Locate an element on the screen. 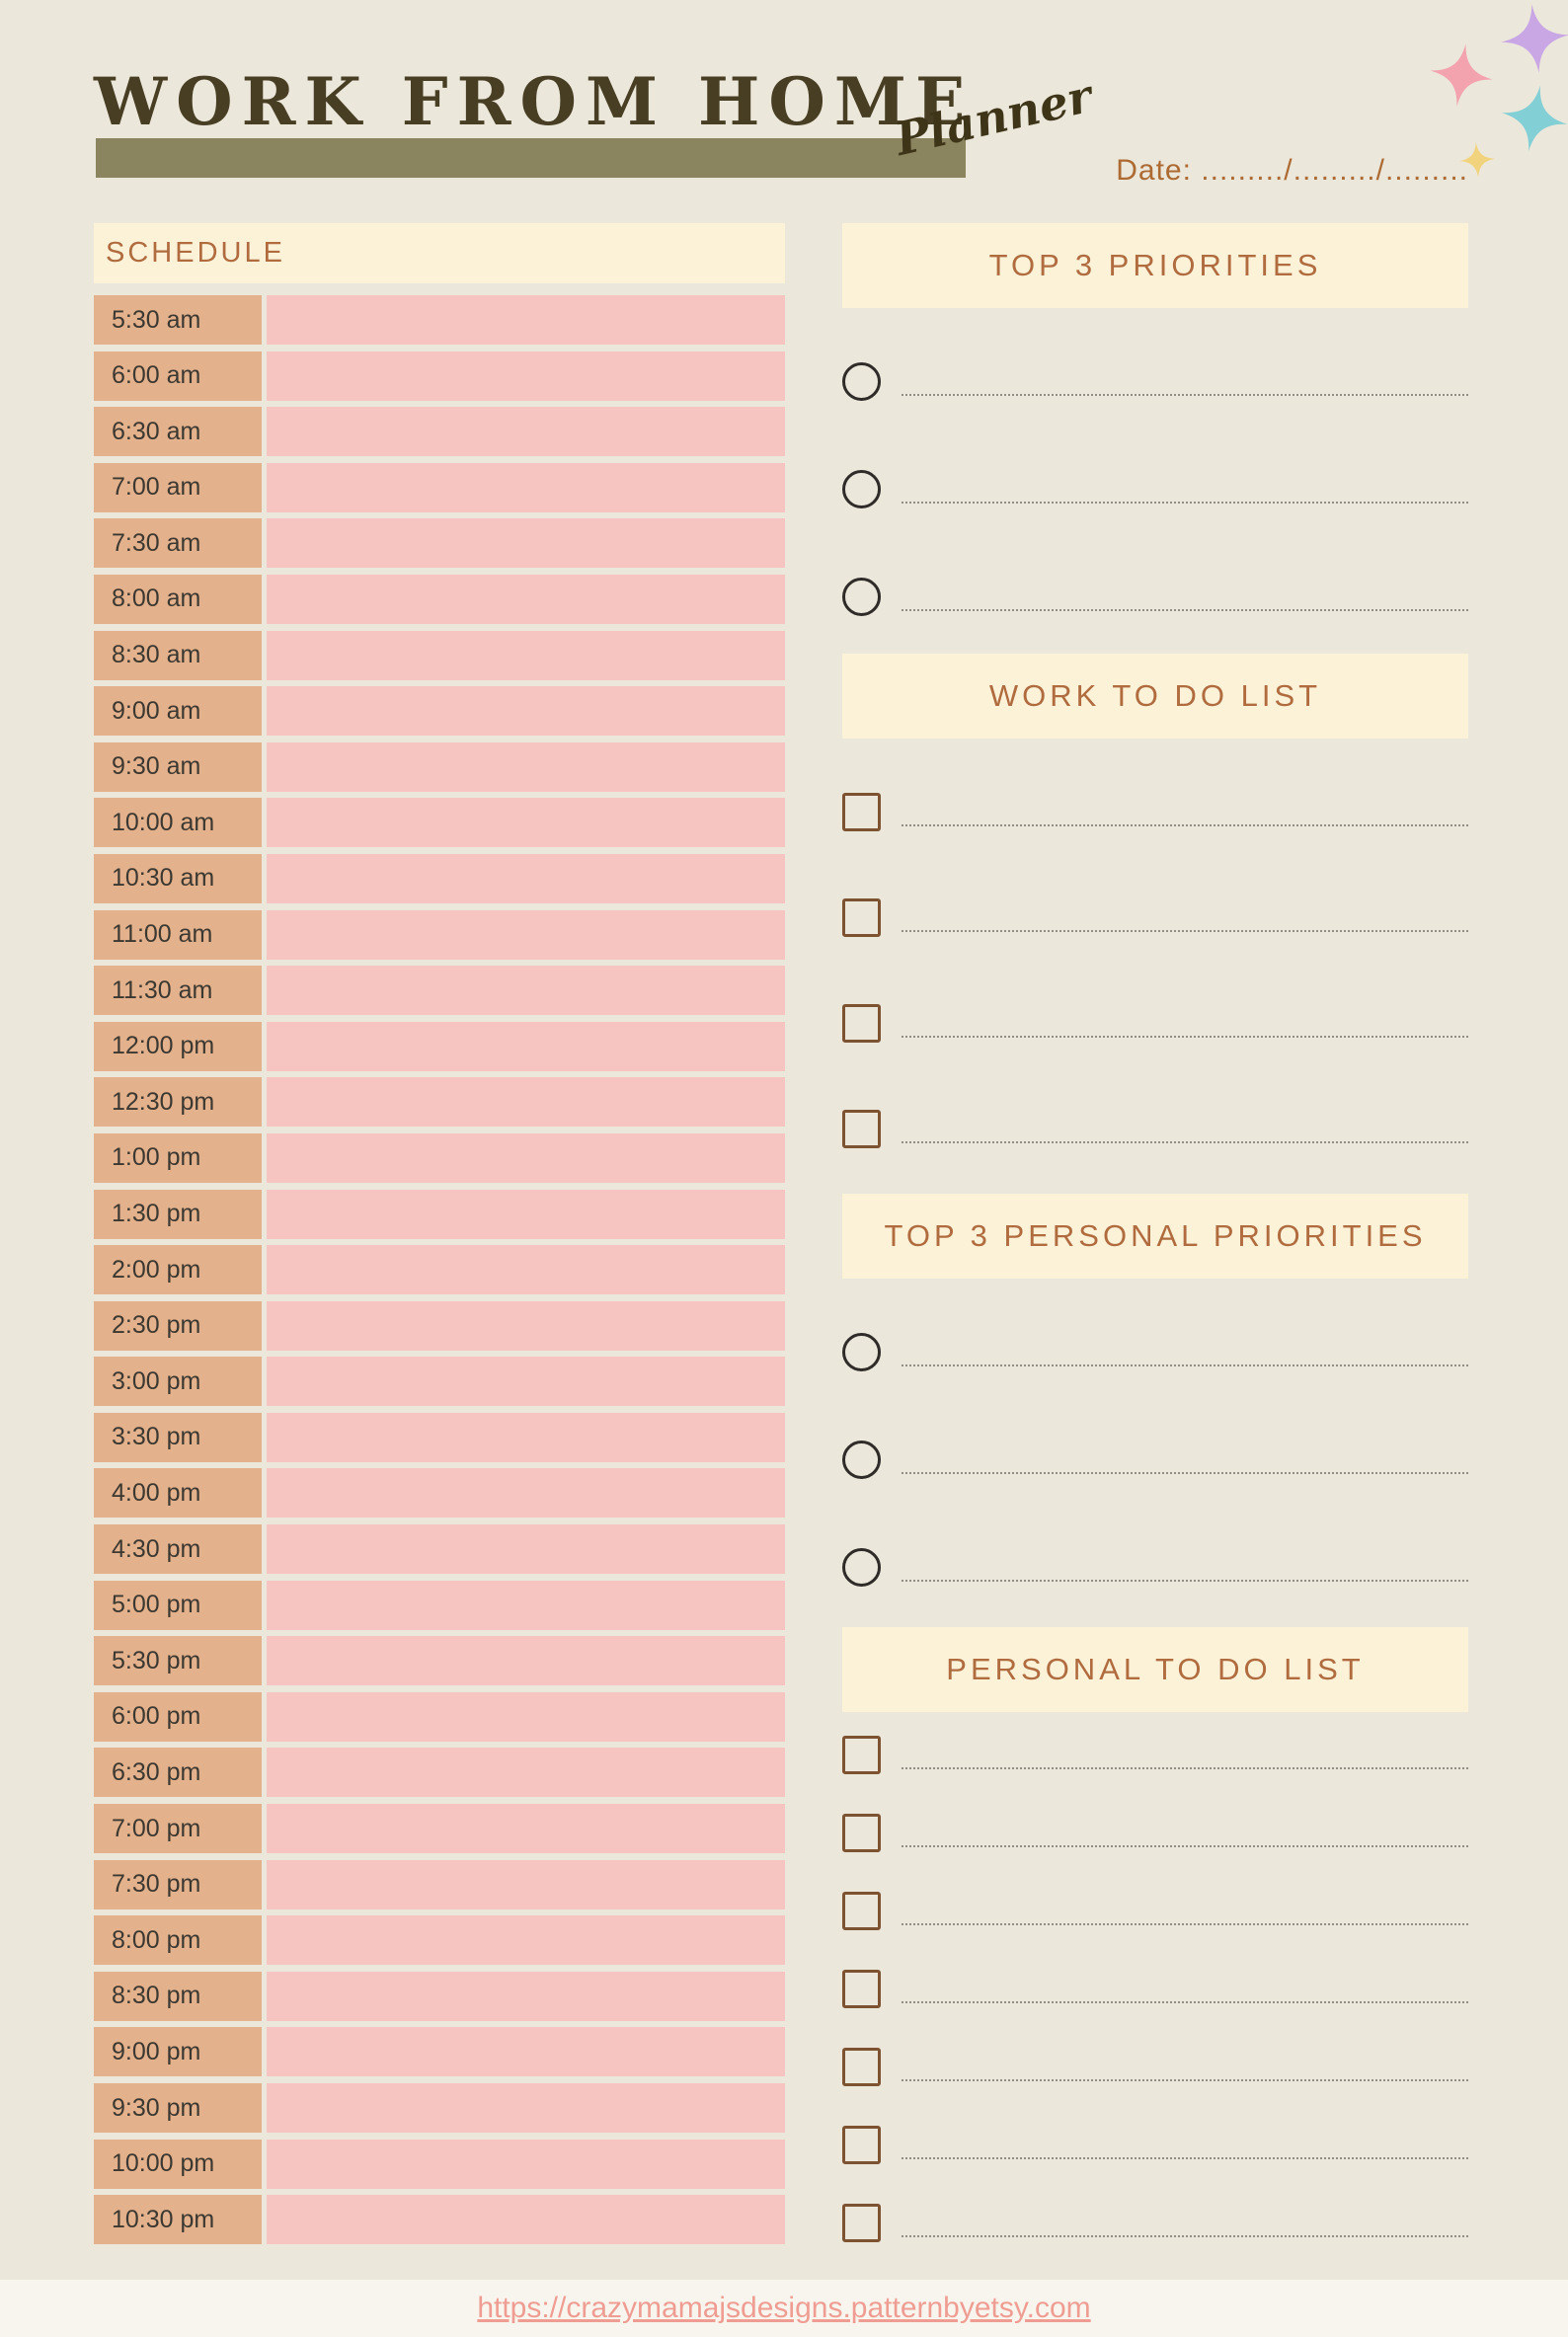  time-label: 9:00 am is located at coordinates (178, 712).